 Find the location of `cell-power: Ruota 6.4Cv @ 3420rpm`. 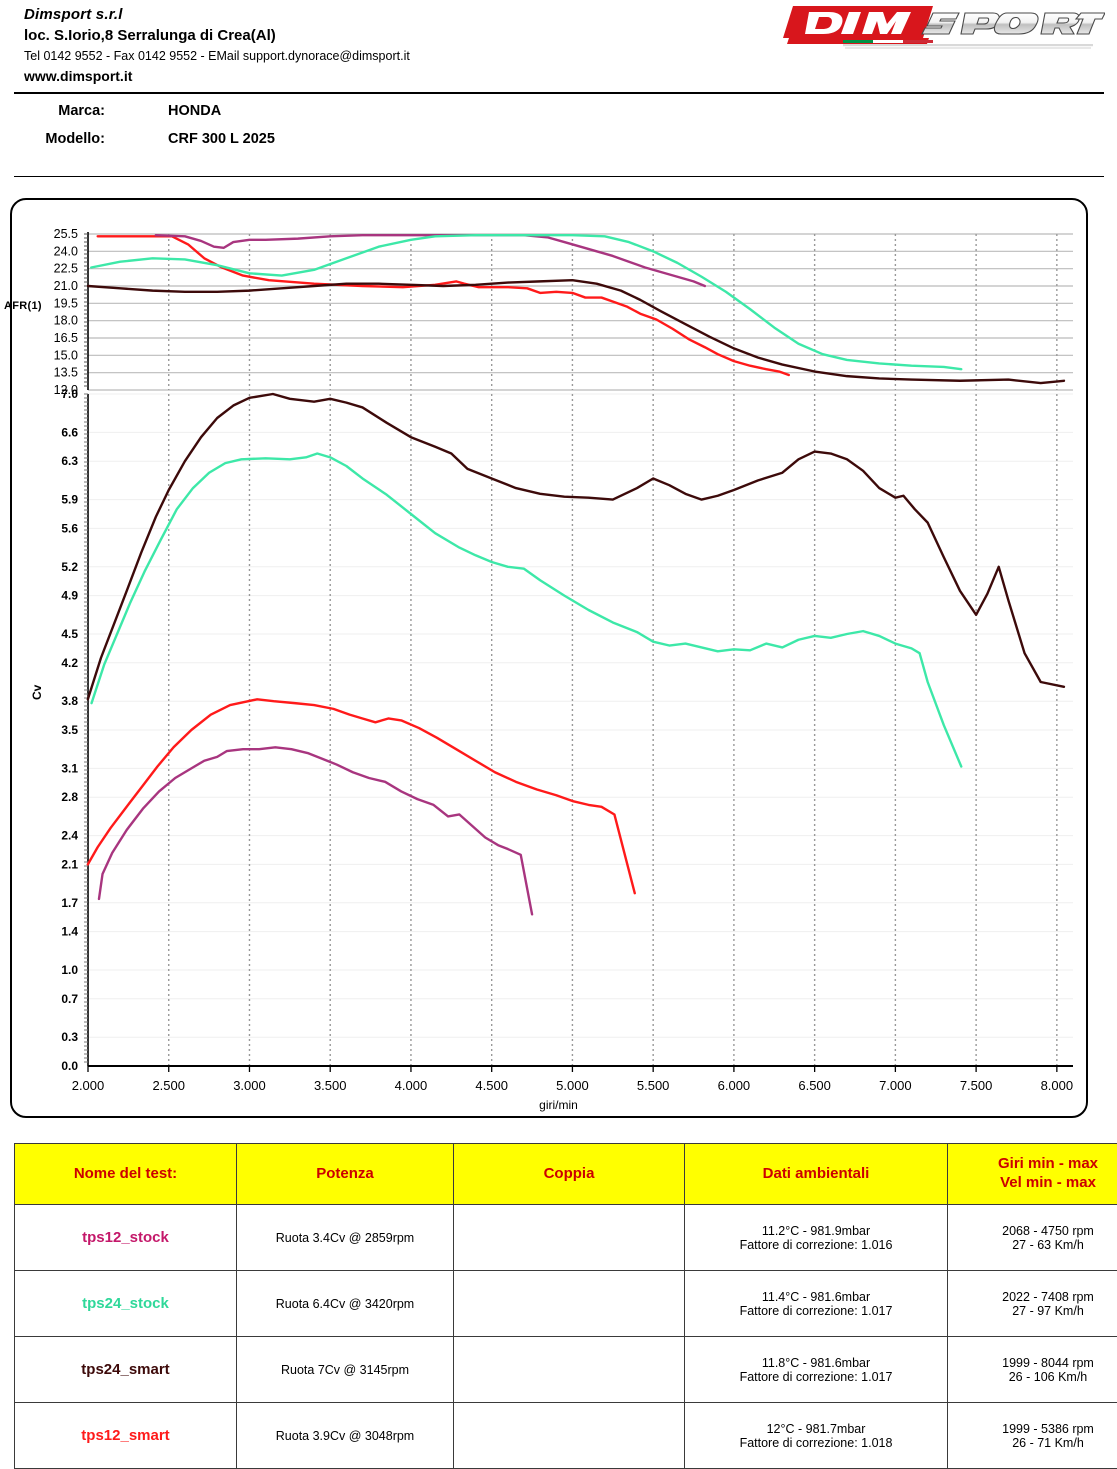

cell-power: Ruota 6.4Cv @ 3420rpm is located at coordinates (345, 1304).